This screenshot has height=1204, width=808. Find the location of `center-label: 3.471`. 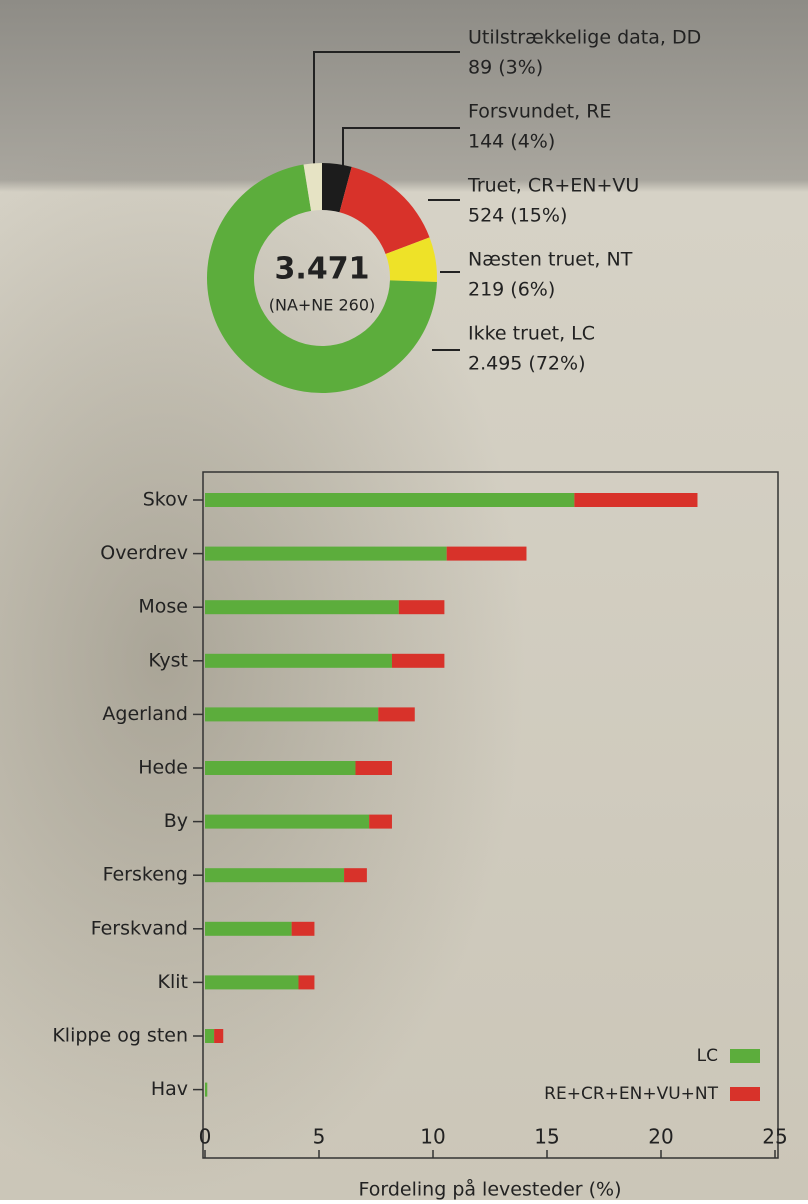

center-label: 3.471 is located at coordinates (322, 269).